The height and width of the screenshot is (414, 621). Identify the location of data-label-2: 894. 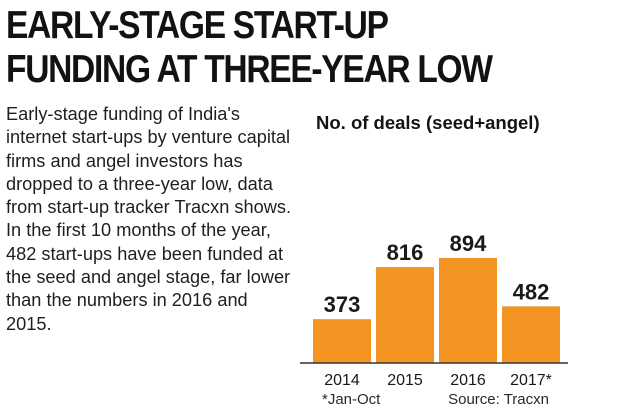
(468, 243).